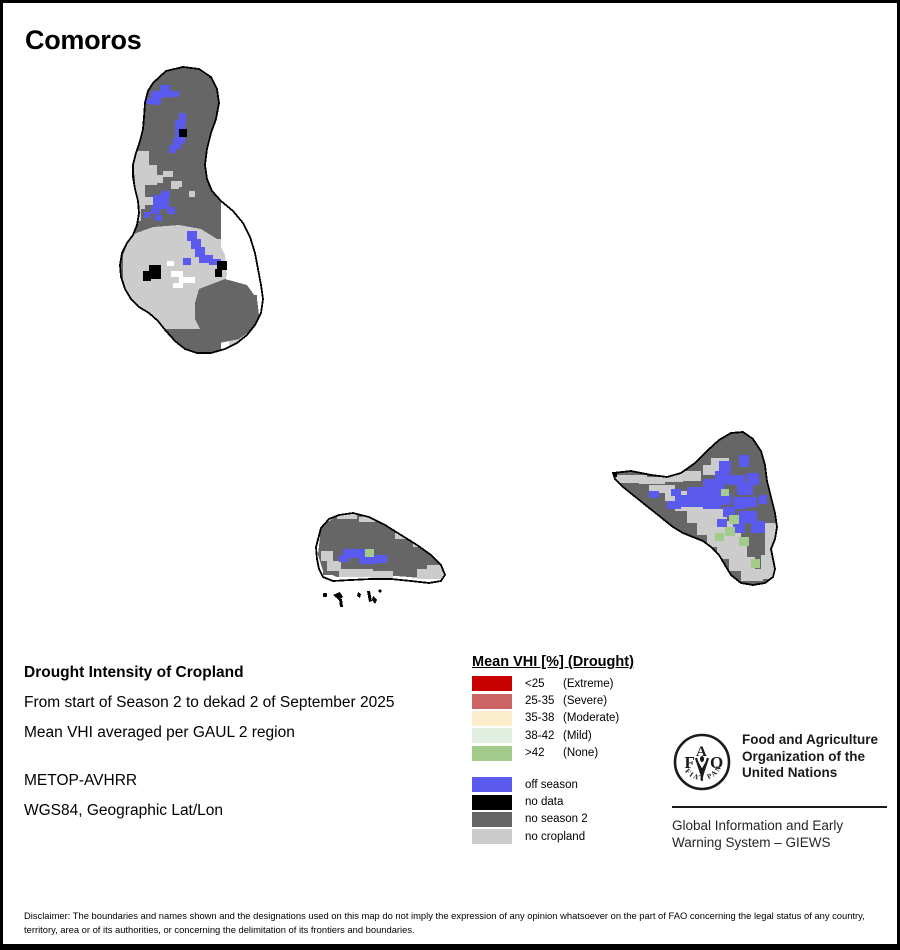 This screenshot has width=900, height=950. I want to click on legend-item-no-season-2: no season 2, so click(567, 819).